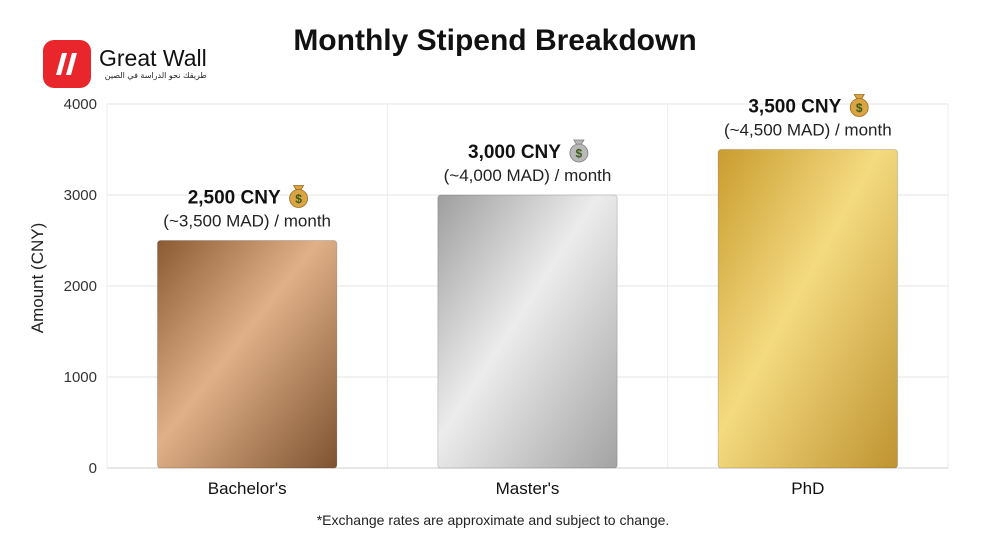 This screenshot has height=541, width=986. I want to click on category-label: PhD, so click(807, 488).